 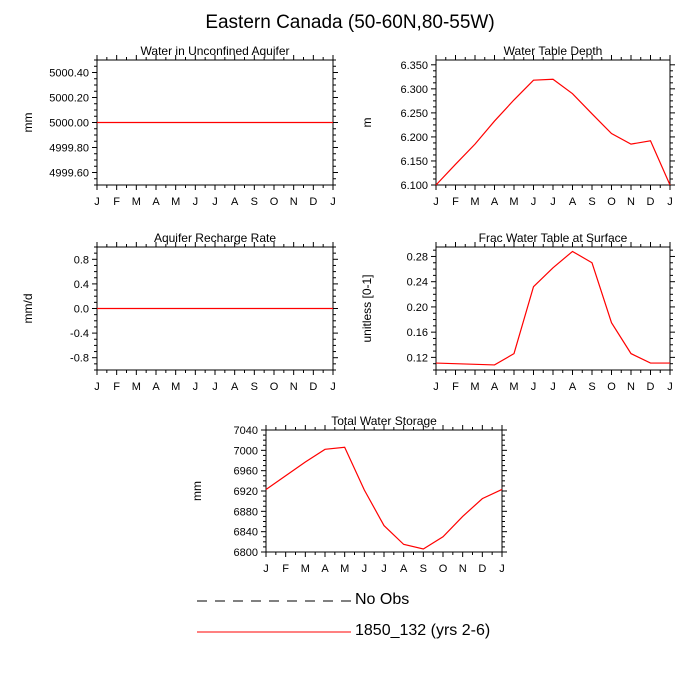 I want to click on chart-title: Aquifer Recharge Rate, so click(x=215, y=238).